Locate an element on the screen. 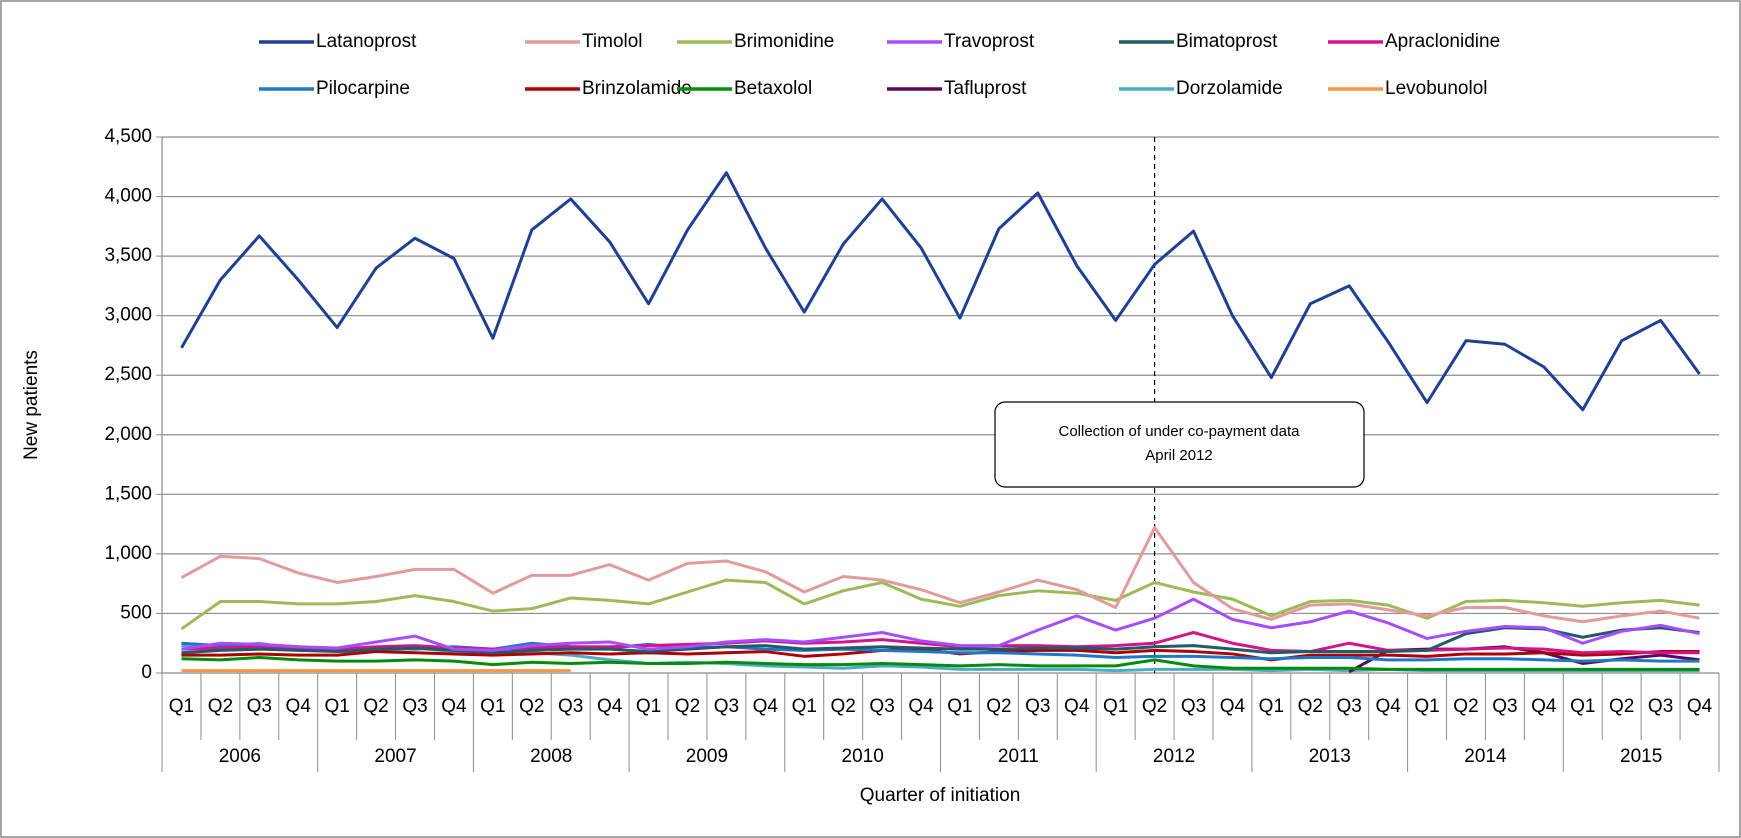  y-axis-title: New patients is located at coordinates (31, 405).